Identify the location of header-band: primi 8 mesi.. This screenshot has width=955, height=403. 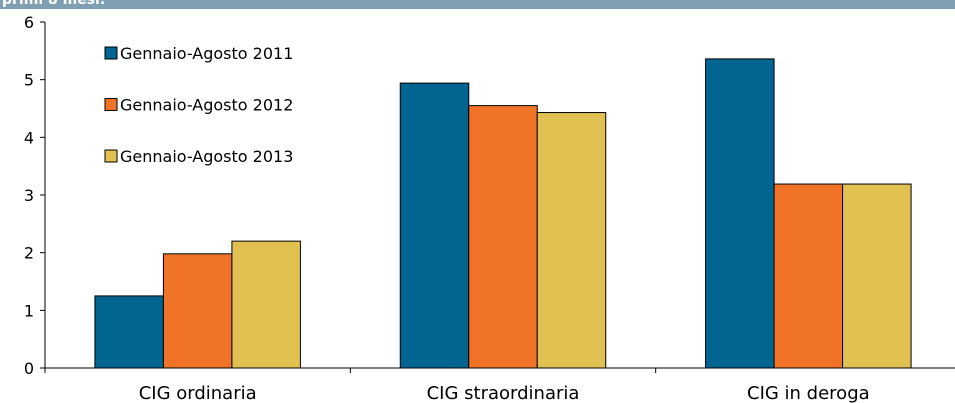
(477, 4).